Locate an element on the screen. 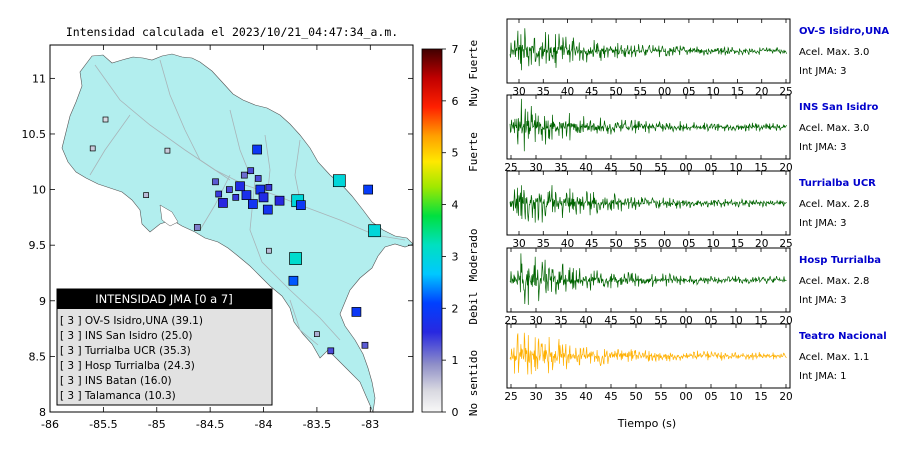 This screenshot has height=460, width=910. colorbar is located at coordinates (432, 230).